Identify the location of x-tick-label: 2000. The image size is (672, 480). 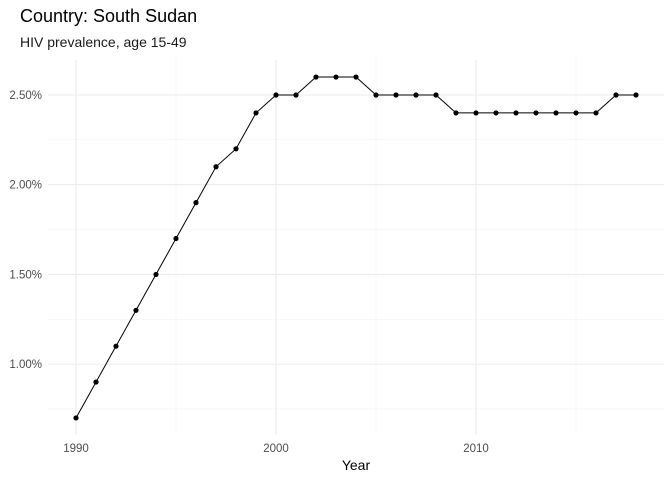
(276, 449).